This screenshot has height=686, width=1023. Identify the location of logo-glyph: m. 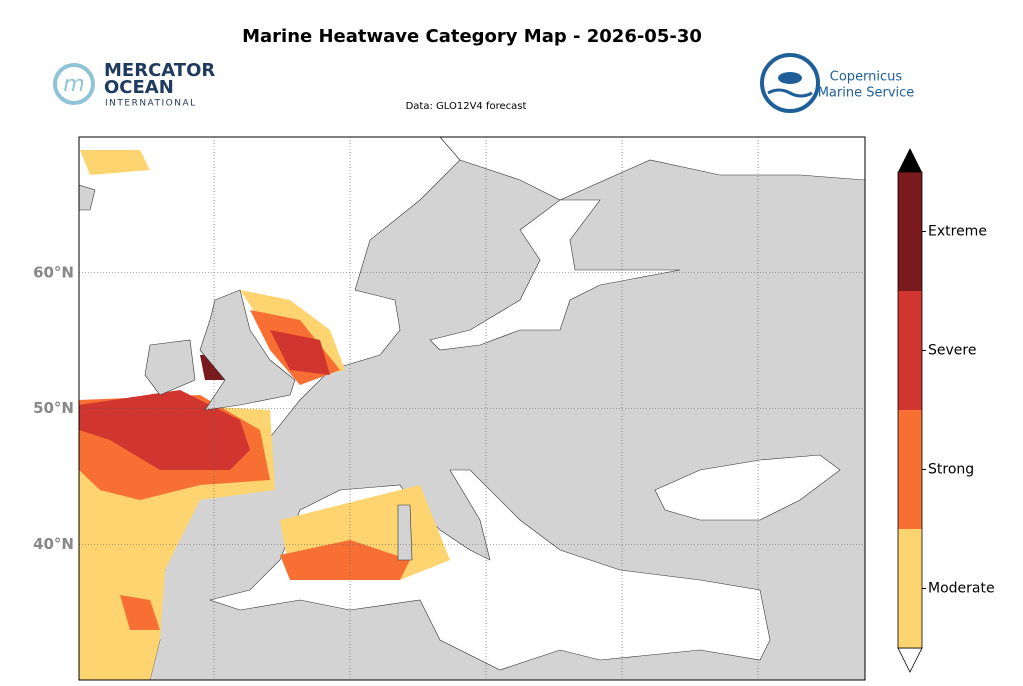
(73, 84).